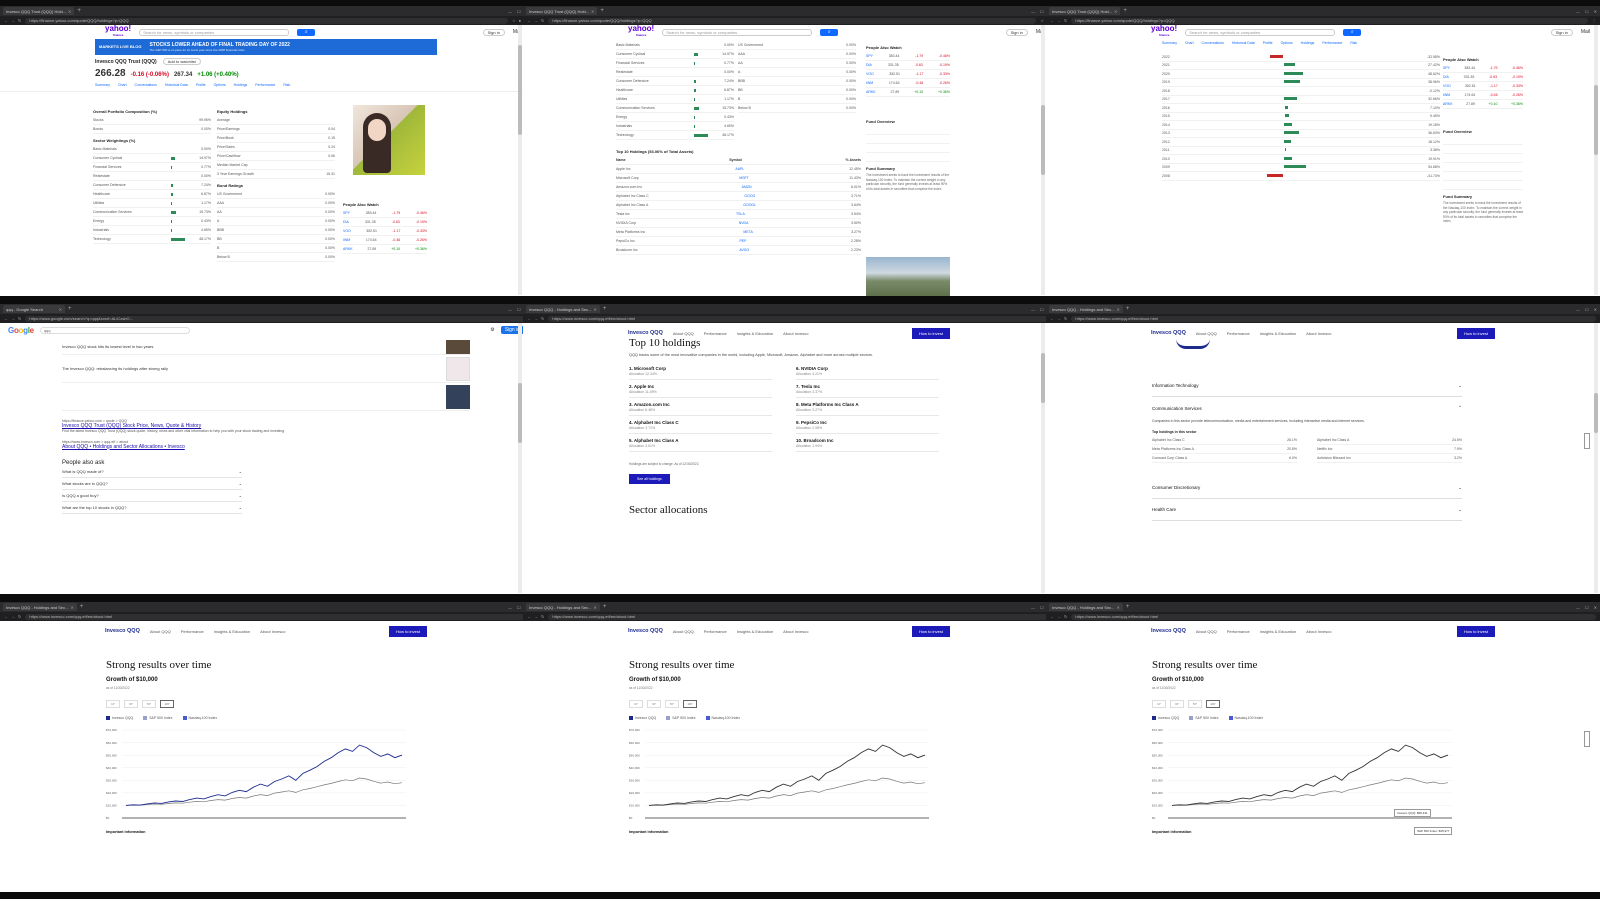 The height and width of the screenshot is (899, 1600). What do you see at coordinates (306, 32) in the screenshot?
I see `search-icon: ⌕` at bounding box center [306, 32].